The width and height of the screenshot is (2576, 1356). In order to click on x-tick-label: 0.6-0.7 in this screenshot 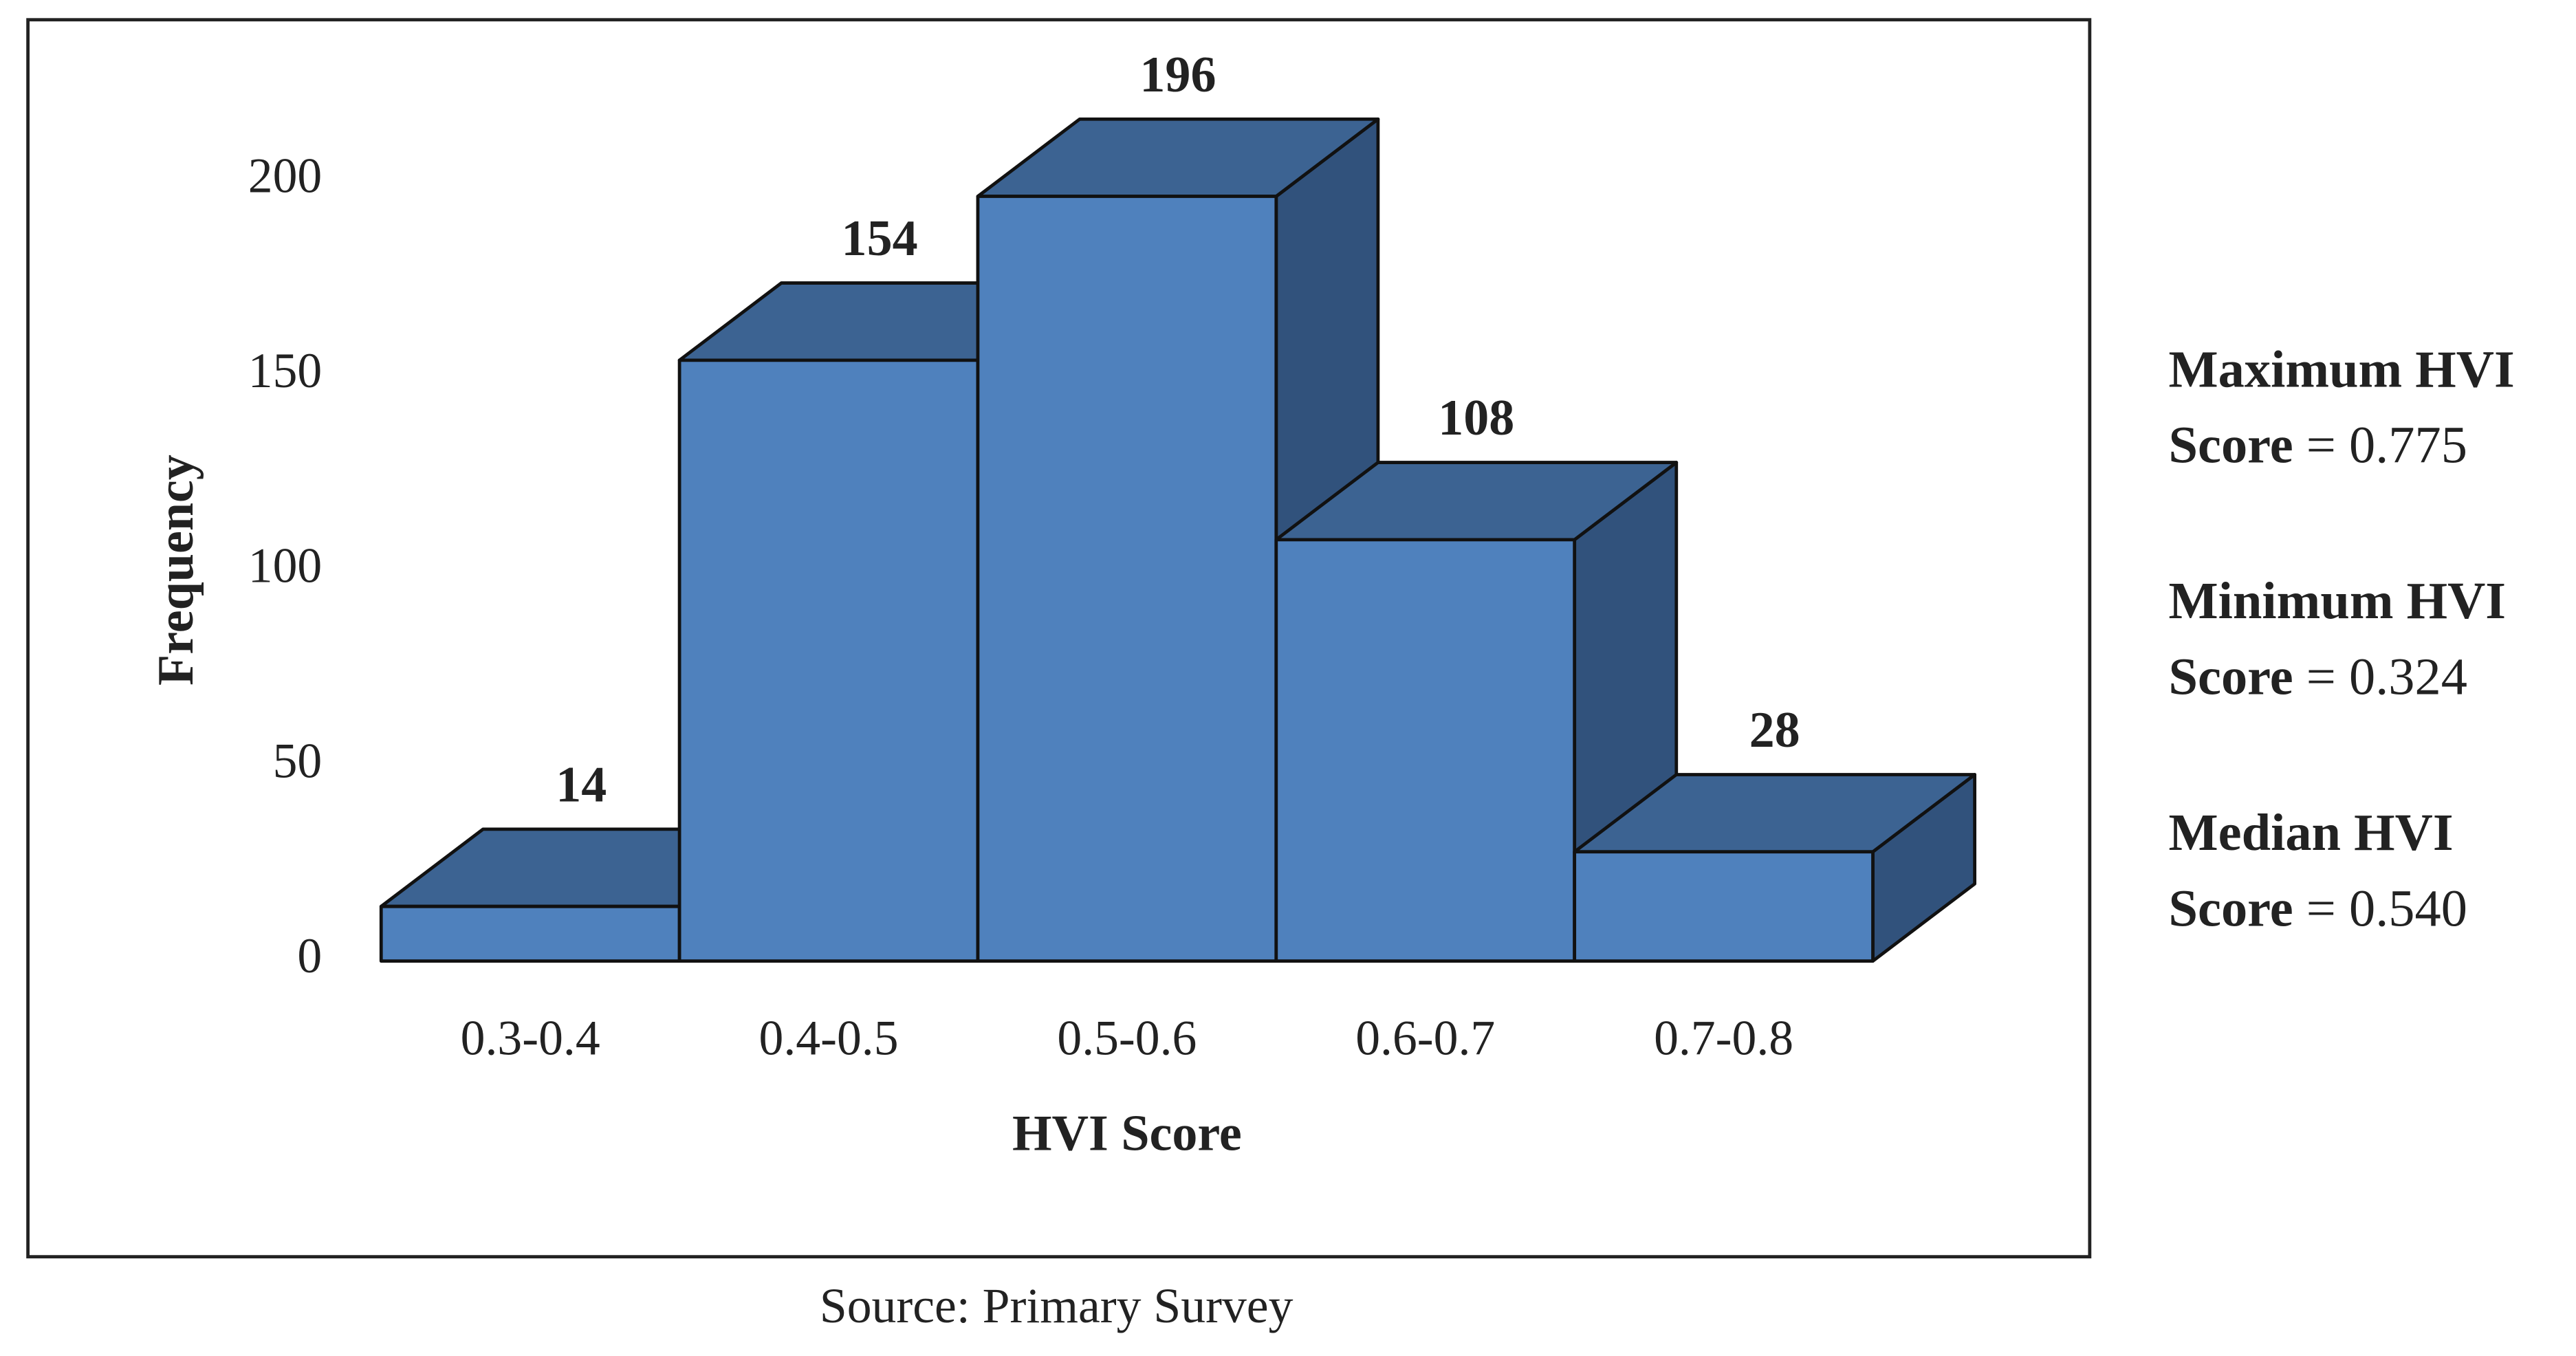, I will do `click(1425, 1038)`.